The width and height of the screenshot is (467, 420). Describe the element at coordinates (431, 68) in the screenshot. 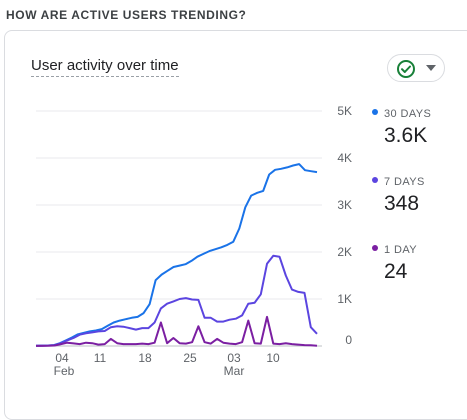

I see `caret-down-icon` at that location.